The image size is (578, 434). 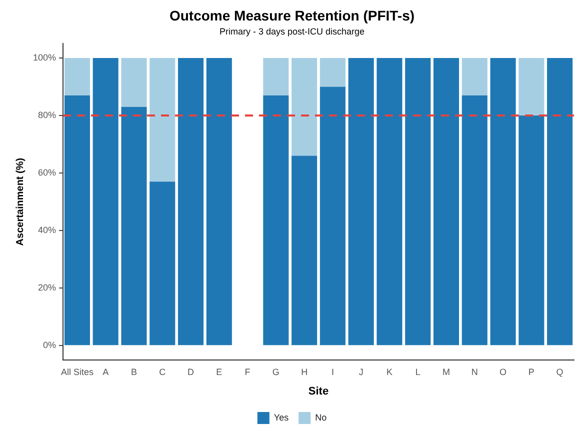 What do you see at coordinates (389, 371) in the screenshot?
I see `x-tick-label: K` at bounding box center [389, 371].